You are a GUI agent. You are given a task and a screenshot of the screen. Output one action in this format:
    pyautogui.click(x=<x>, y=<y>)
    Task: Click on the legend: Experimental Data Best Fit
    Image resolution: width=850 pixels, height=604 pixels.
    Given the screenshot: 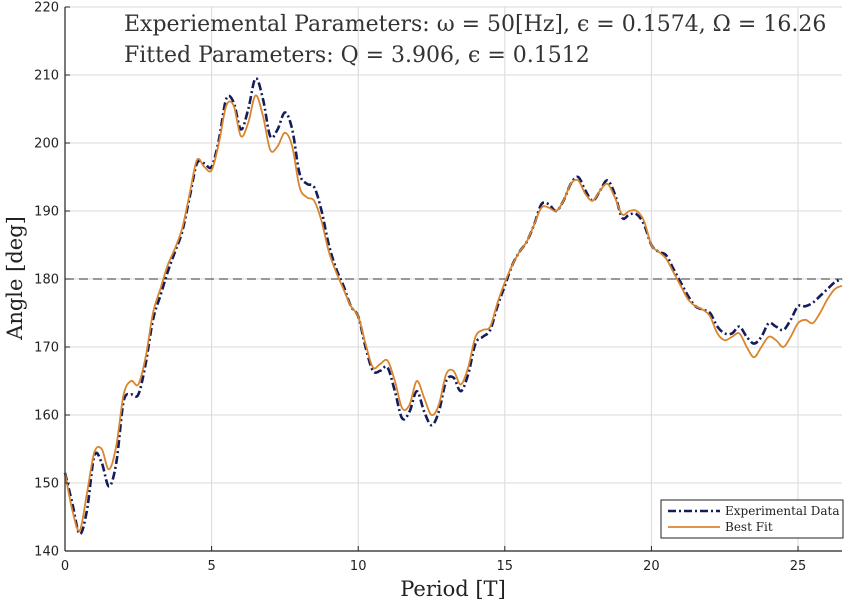 What is the action you would take?
    pyautogui.click(x=752, y=519)
    